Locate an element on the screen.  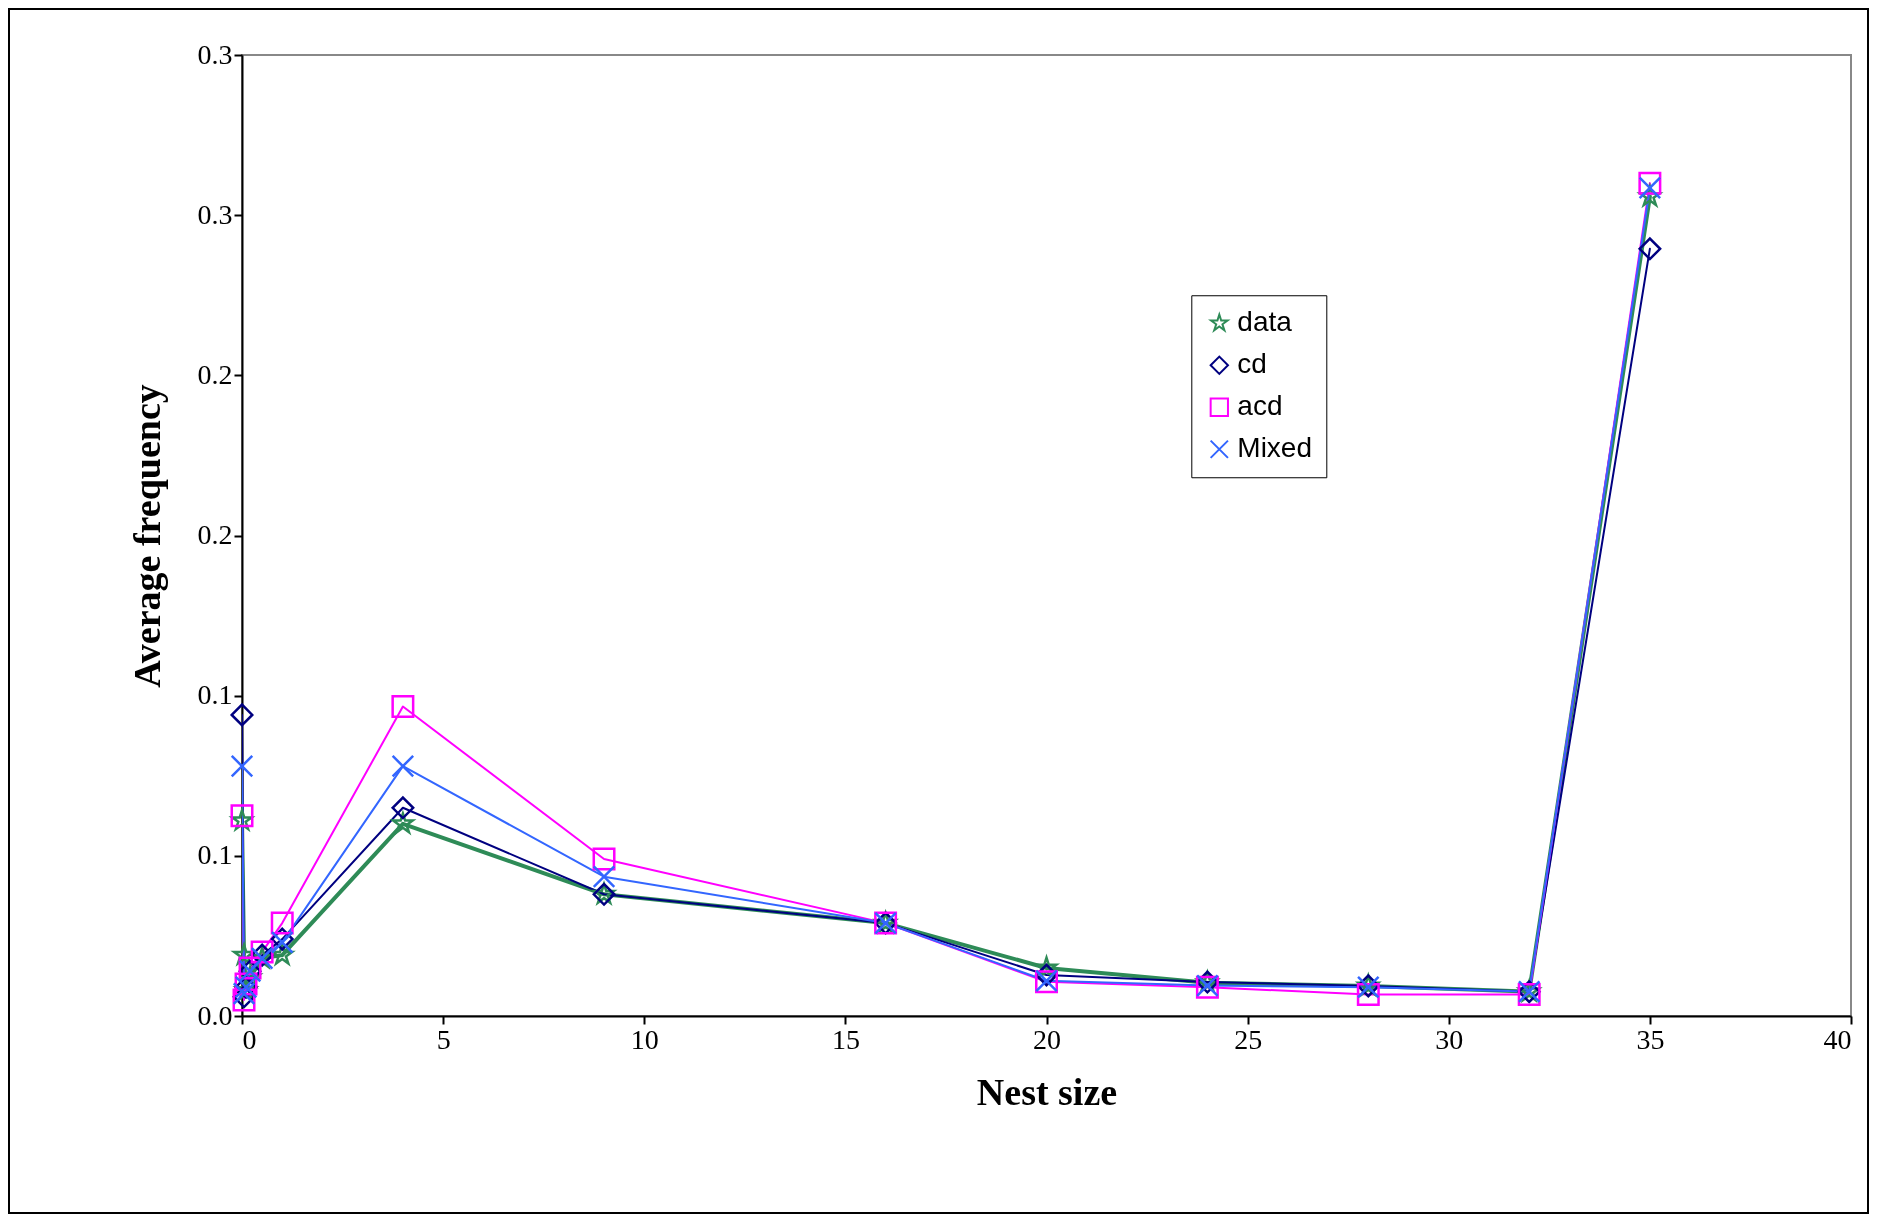
x-tick-label: 30 is located at coordinates (1449, 1039).